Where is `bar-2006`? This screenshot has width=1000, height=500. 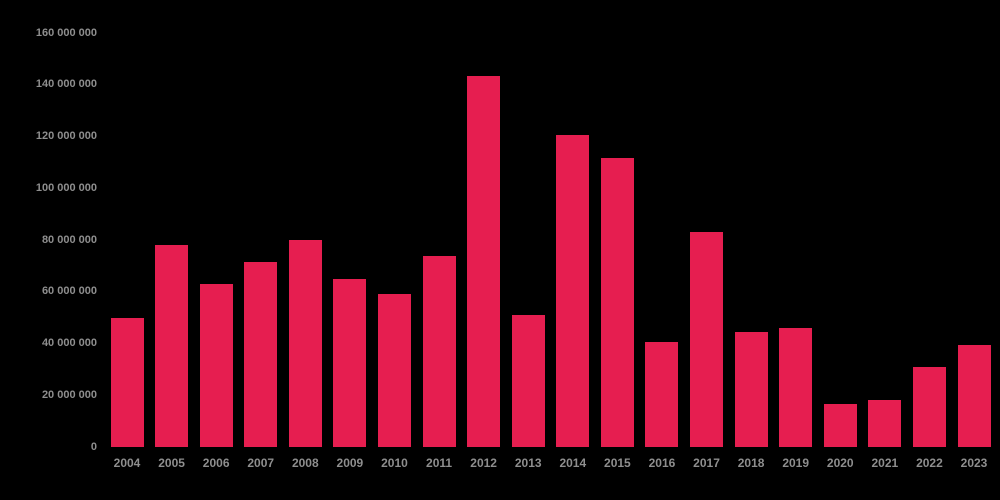 bar-2006 is located at coordinates (216, 365).